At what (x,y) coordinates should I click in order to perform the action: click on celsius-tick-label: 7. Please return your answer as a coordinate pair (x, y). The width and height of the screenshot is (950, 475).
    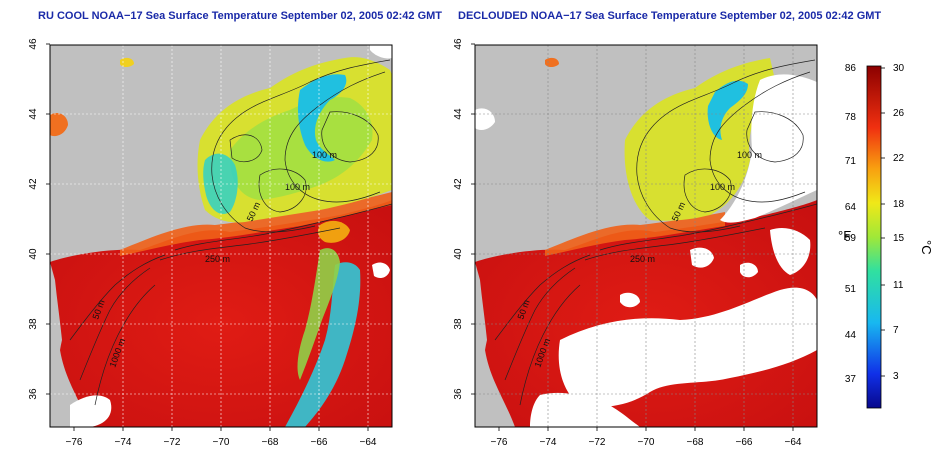
    Looking at the image, I should click on (896, 330).